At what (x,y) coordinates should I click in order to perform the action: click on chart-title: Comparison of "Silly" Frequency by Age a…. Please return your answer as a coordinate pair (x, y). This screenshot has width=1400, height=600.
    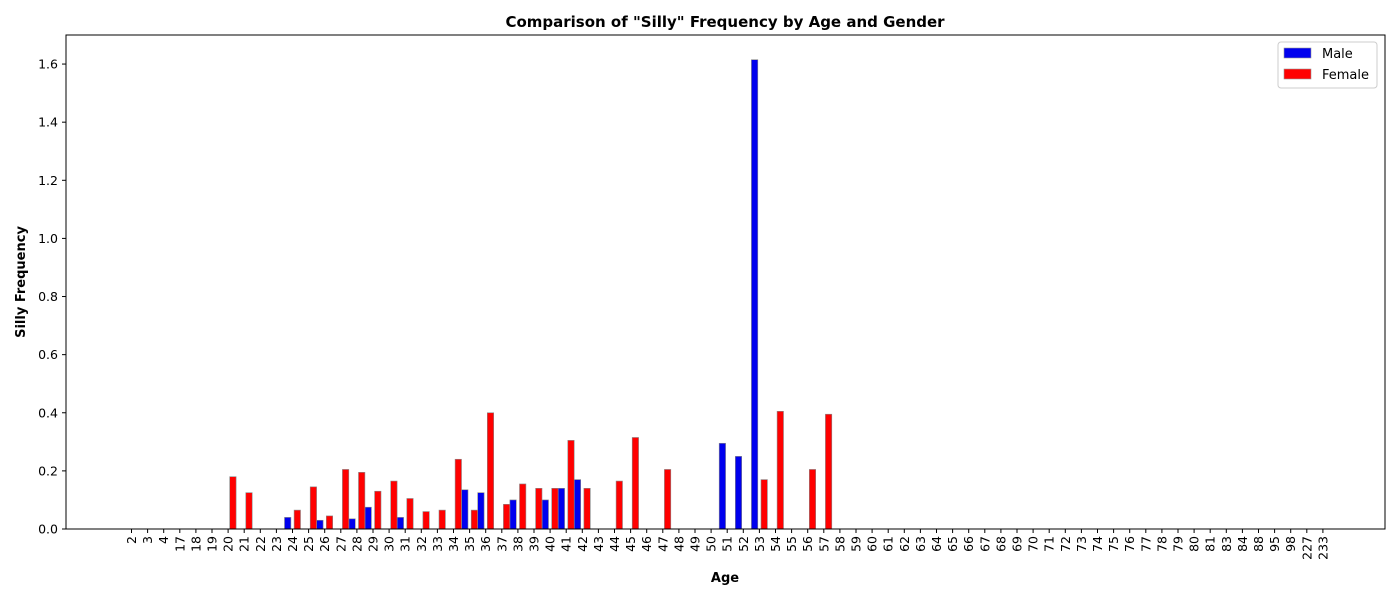
    Looking at the image, I should click on (725, 22).